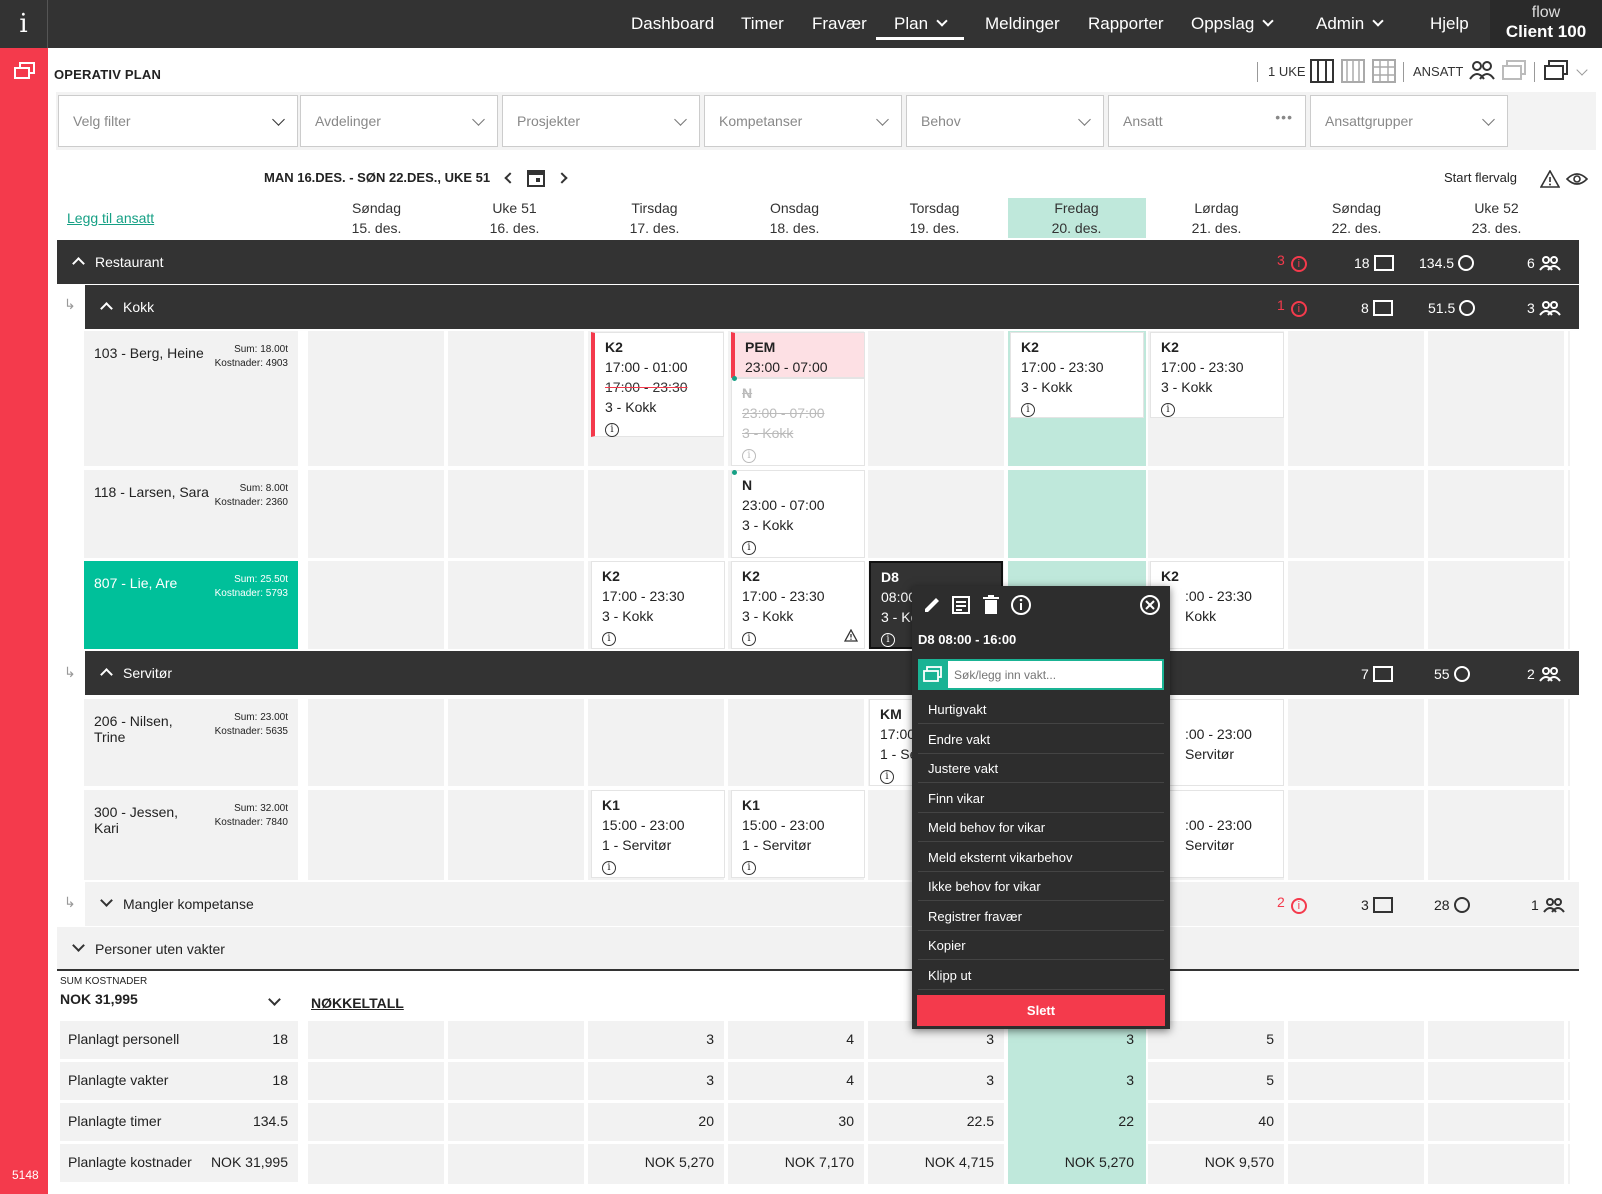  I want to click on nav-admin: Admin, so click(1350, 26).